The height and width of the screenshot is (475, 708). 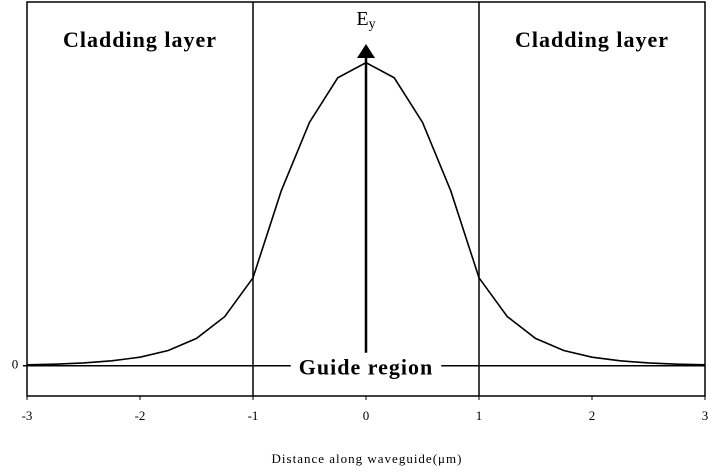 I want to click on x-tick-label: 0, so click(x=366, y=415).